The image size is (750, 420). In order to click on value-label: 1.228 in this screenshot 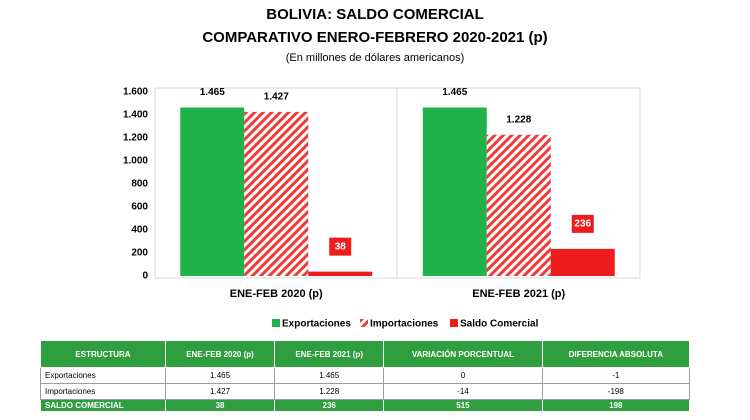, I will do `click(518, 119)`.